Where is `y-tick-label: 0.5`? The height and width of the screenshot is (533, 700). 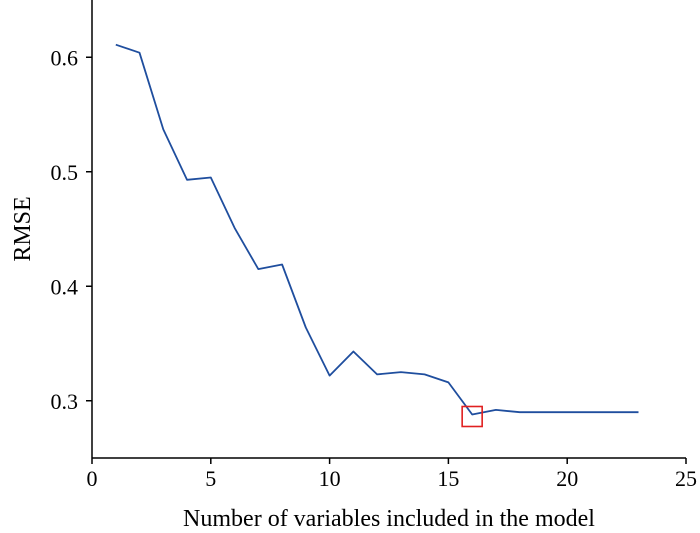 y-tick-label: 0.5 is located at coordinates (65, 172).